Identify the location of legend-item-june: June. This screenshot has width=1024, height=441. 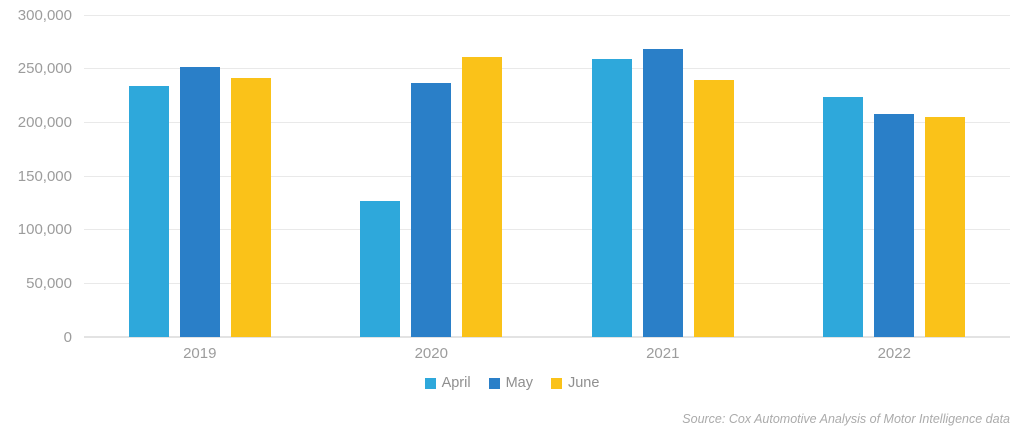
(575, 383).